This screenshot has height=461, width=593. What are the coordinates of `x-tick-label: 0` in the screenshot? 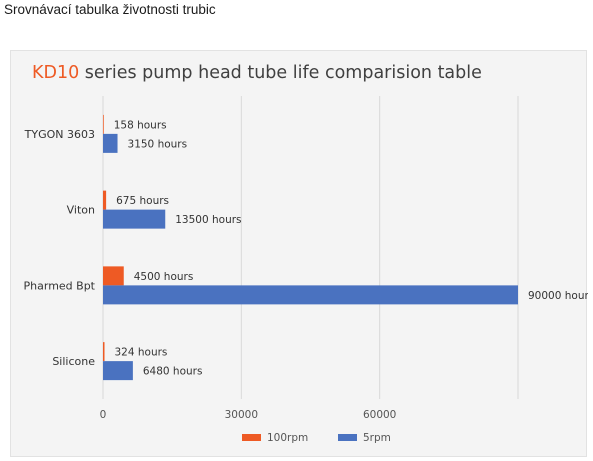 It's located at (103, 415).